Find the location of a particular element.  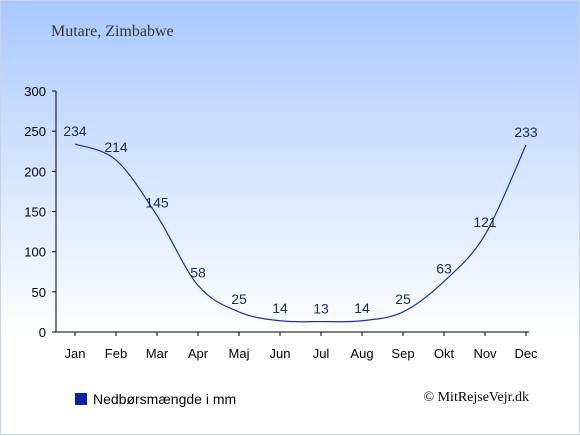

y-tick-label: 50 is located at coordinates (39, 292).